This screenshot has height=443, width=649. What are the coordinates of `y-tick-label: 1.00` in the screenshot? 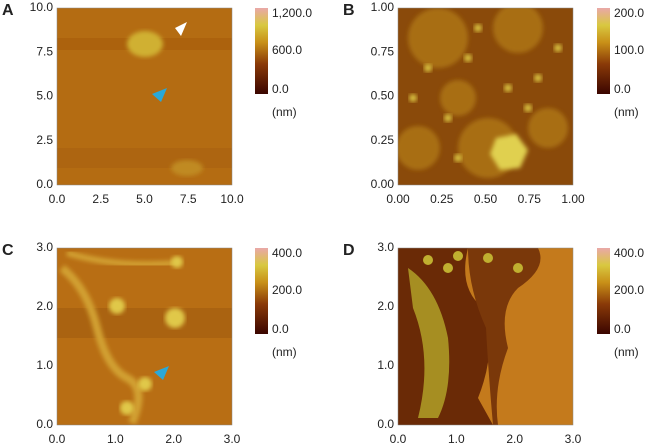 It's located at (383, 7).